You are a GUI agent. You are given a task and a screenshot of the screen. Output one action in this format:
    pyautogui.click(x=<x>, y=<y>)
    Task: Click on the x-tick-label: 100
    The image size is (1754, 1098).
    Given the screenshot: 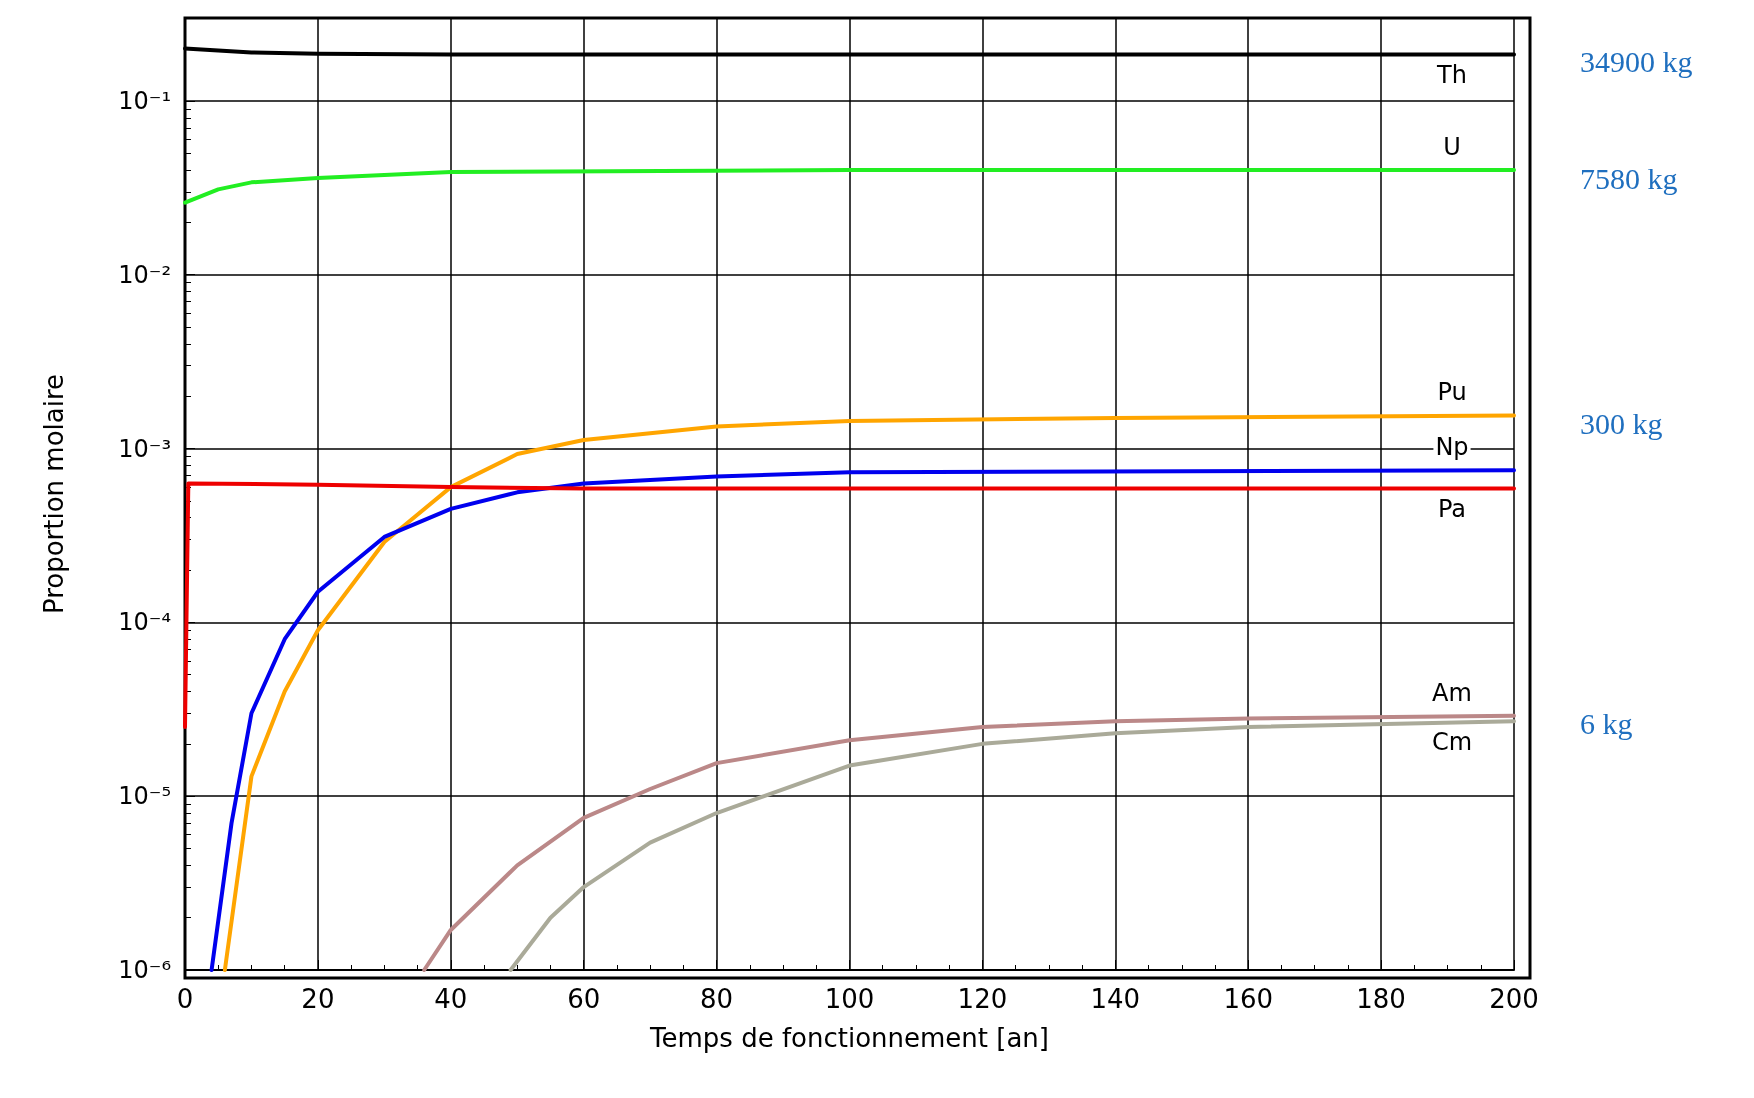 What is the action you would take?
    pyautogui.click(x=849, y=999)
    